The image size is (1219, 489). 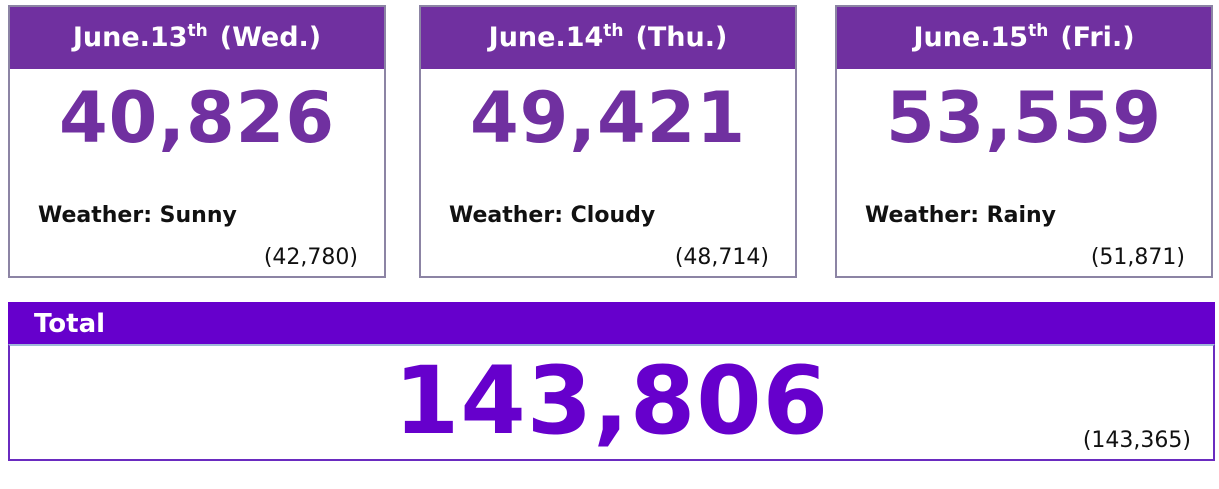 What do you see at coordinates (1137, 257) in the screenshot?
I see `previous-count: (51,871)` at bounding box center [1137, 257].